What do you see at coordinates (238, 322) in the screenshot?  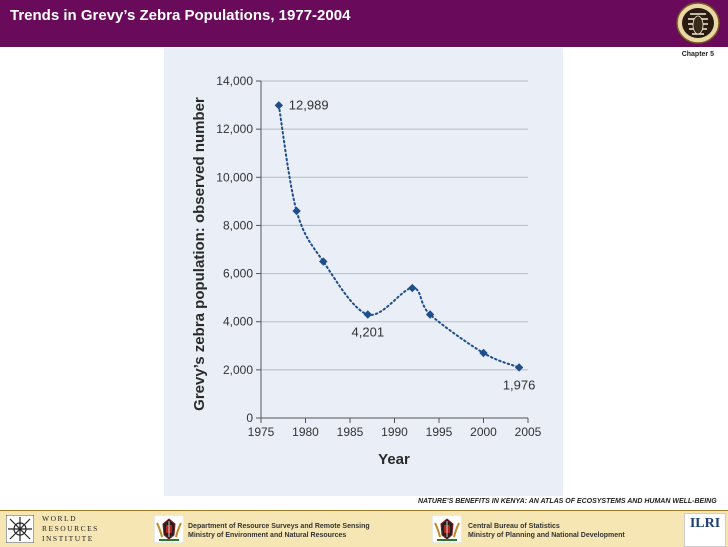 I see `y-tick-label: 4,000` at bounding box center [238, 322].